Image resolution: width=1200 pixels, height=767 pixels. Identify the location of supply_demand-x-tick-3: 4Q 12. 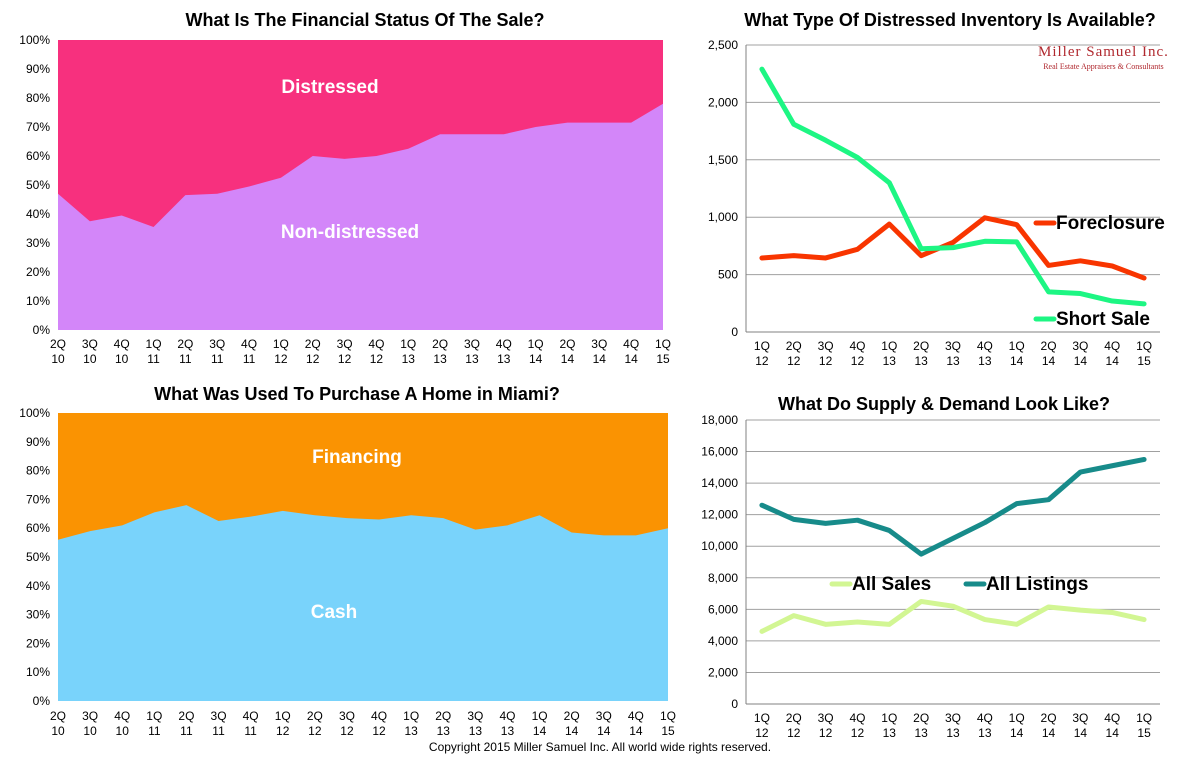
(857, 725).